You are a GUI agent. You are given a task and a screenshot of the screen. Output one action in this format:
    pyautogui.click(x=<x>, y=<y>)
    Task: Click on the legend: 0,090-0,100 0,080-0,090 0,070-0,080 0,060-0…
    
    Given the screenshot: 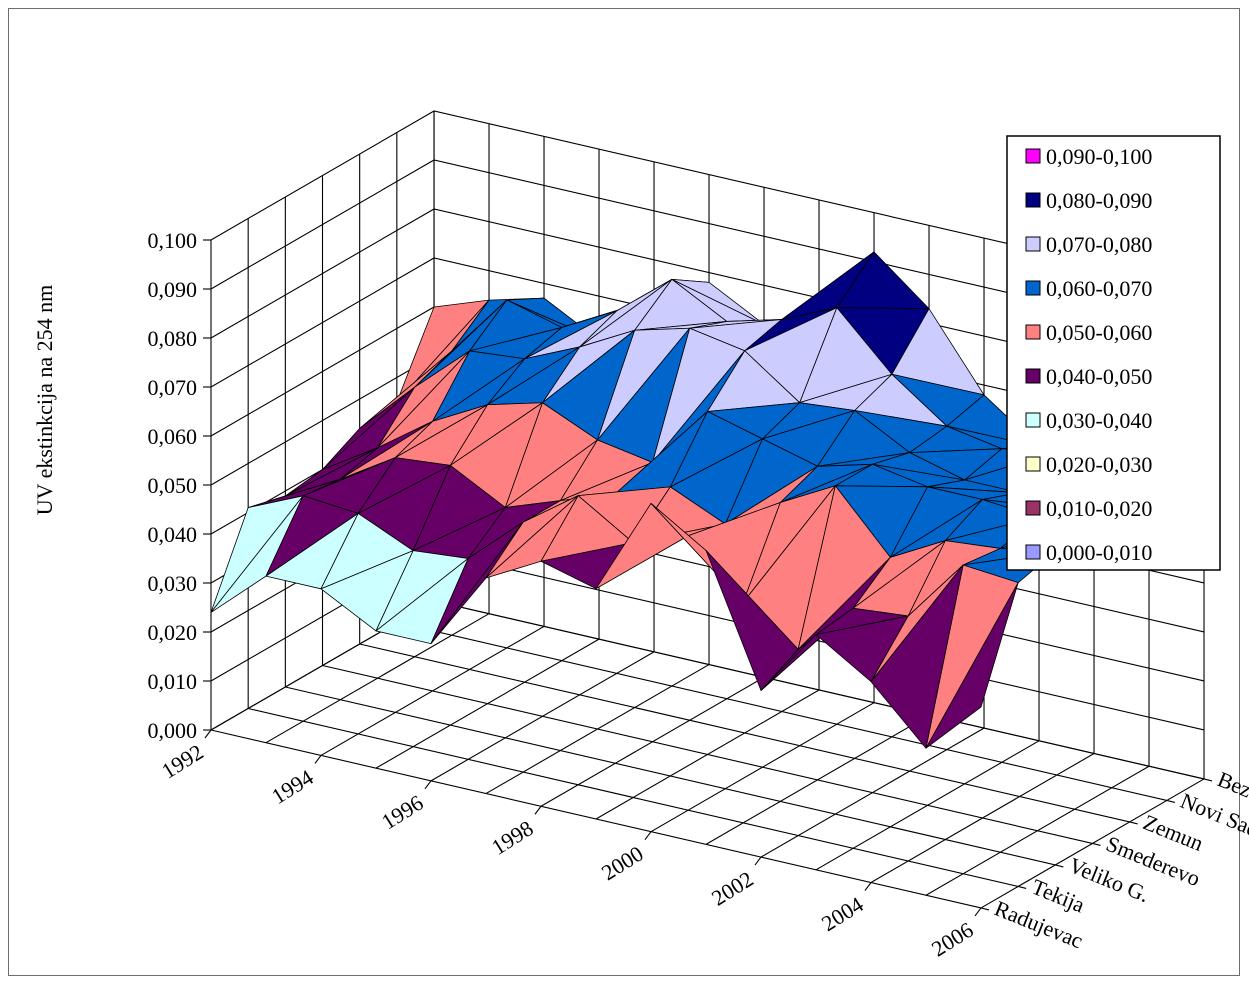 What is the action you would take?
    pyautogui.click(x=1113, y=353)
    